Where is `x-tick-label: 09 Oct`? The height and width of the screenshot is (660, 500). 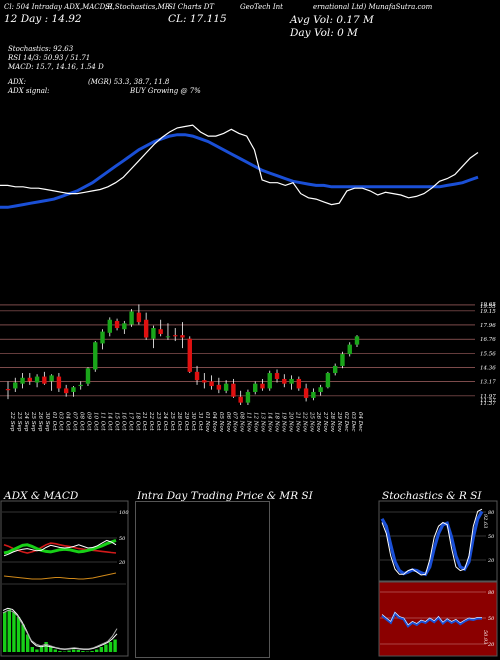
x-tick-label: 09 Oct is located at coordinates (89, 421).